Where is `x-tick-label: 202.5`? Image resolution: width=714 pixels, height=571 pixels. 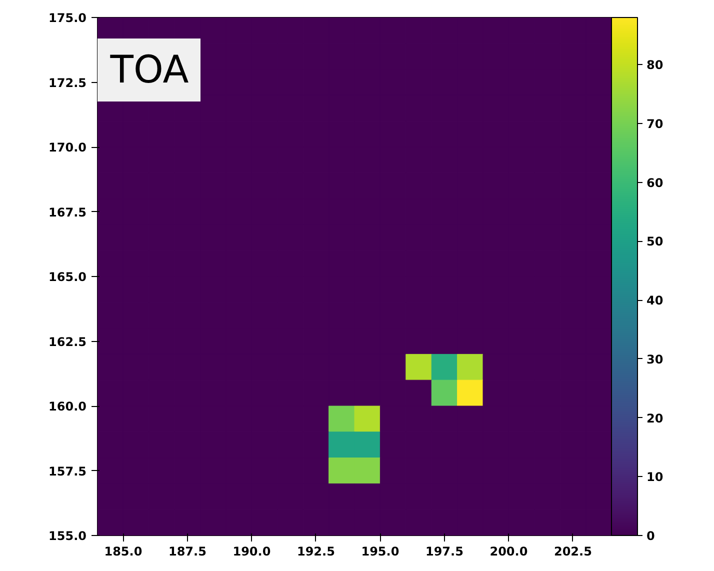 x-tick-label: 202.5 is located at coordinates (573, 551).